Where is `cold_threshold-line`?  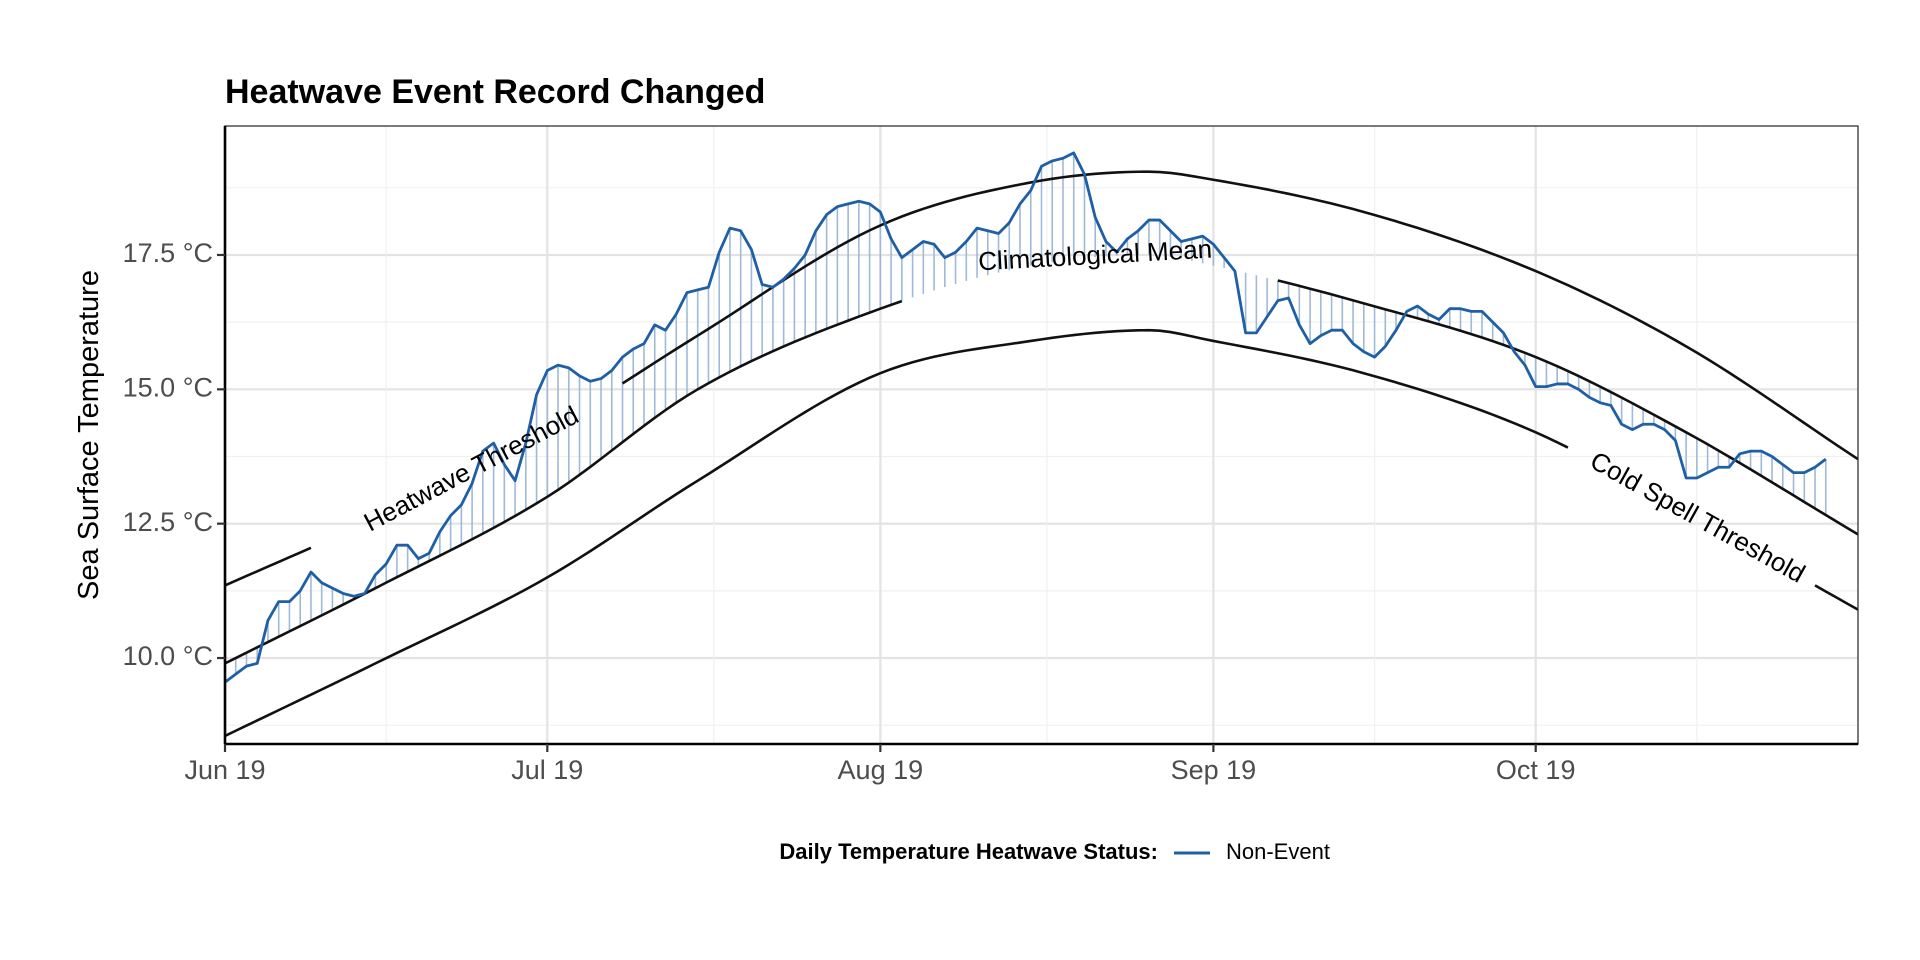 cold_threshold-line is located at coordinates (1836, 597).